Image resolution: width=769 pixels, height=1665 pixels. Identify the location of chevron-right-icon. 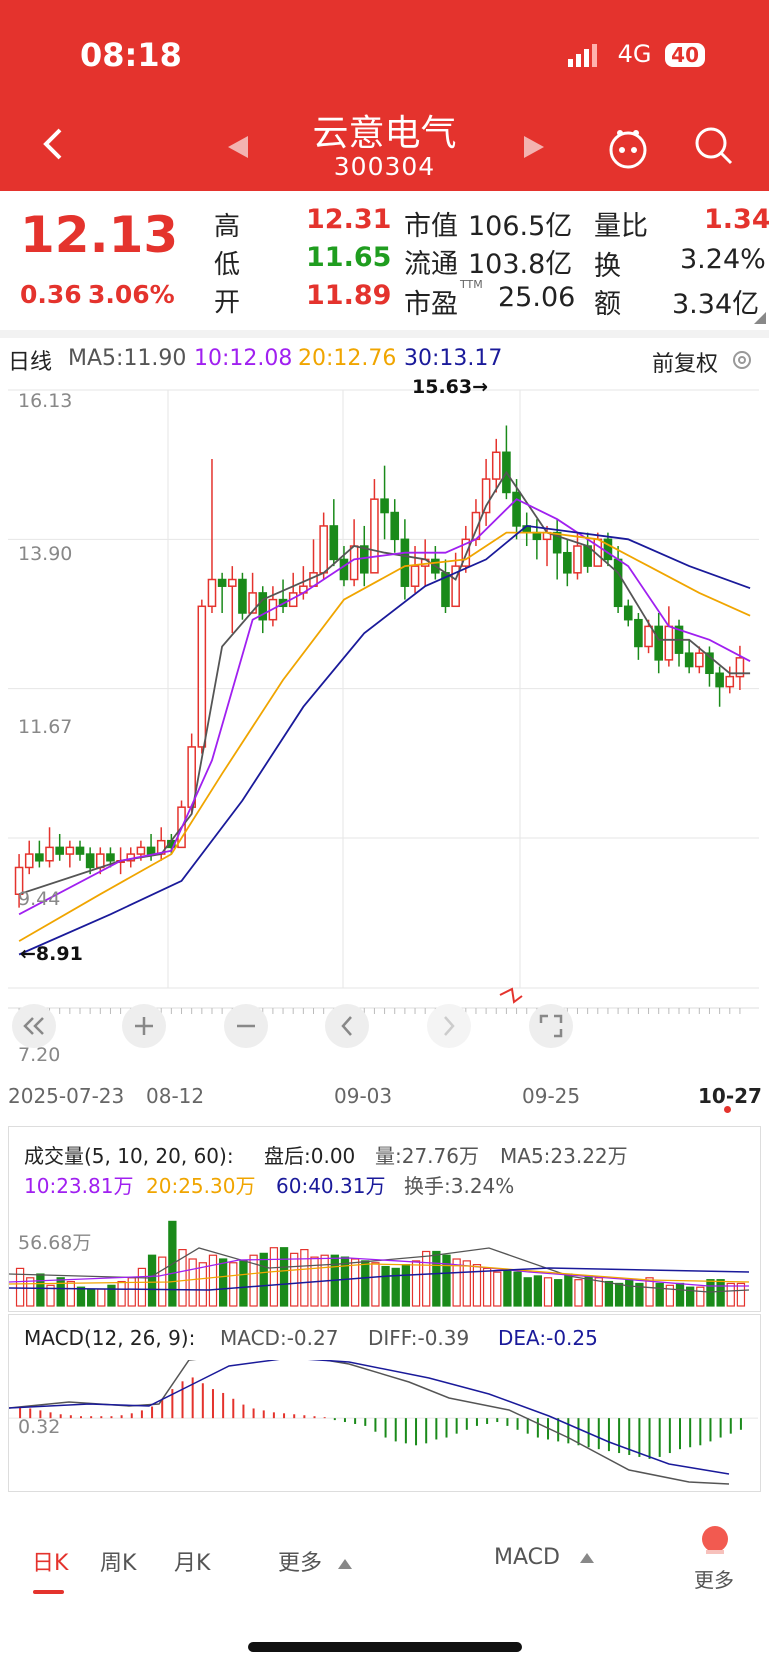
(449, 1026).